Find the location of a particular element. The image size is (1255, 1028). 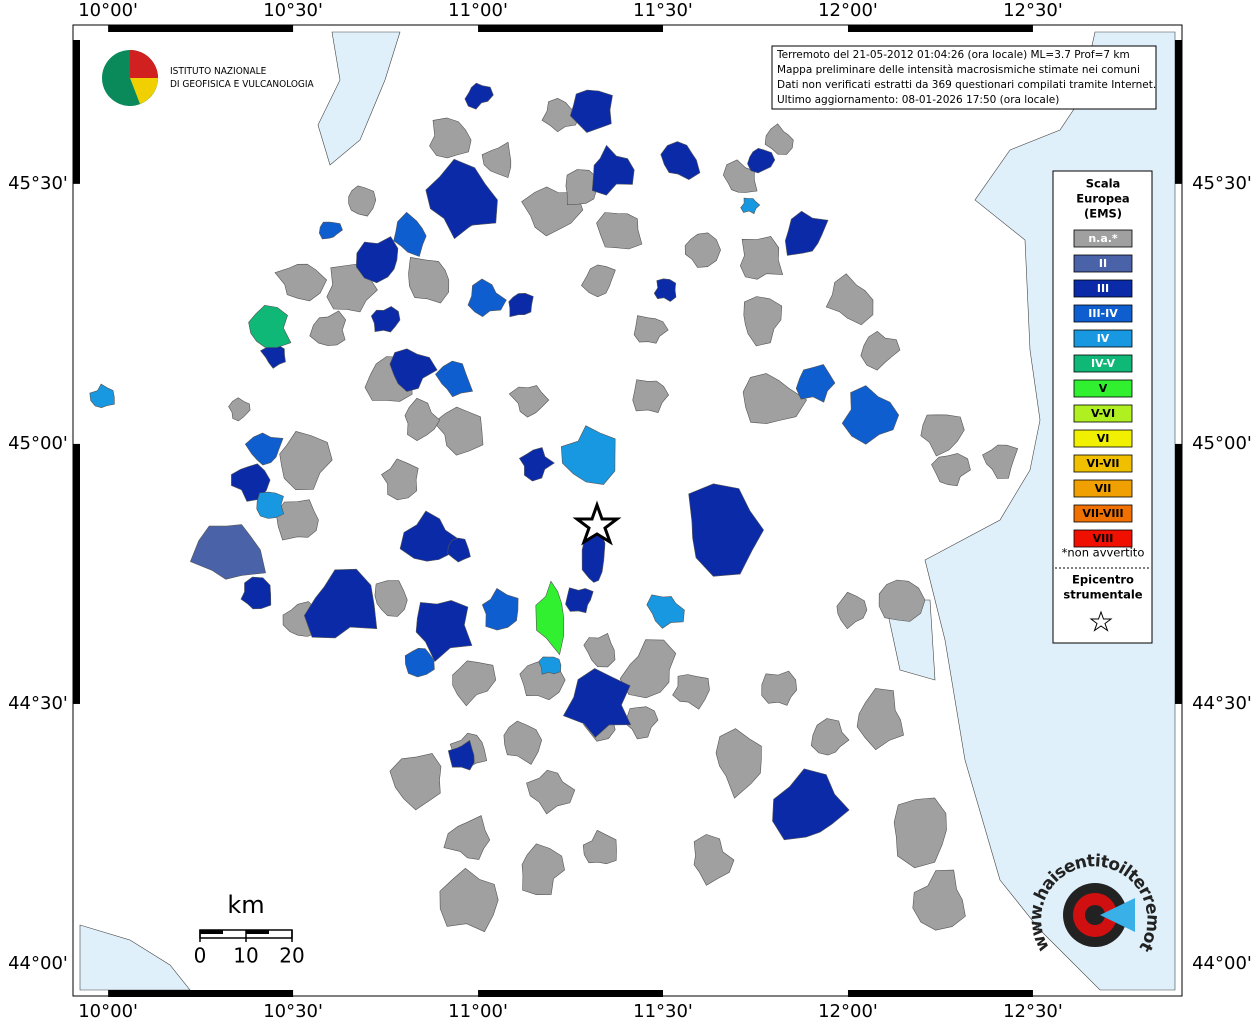

logo-beam is located at coordinates (1117, 915).